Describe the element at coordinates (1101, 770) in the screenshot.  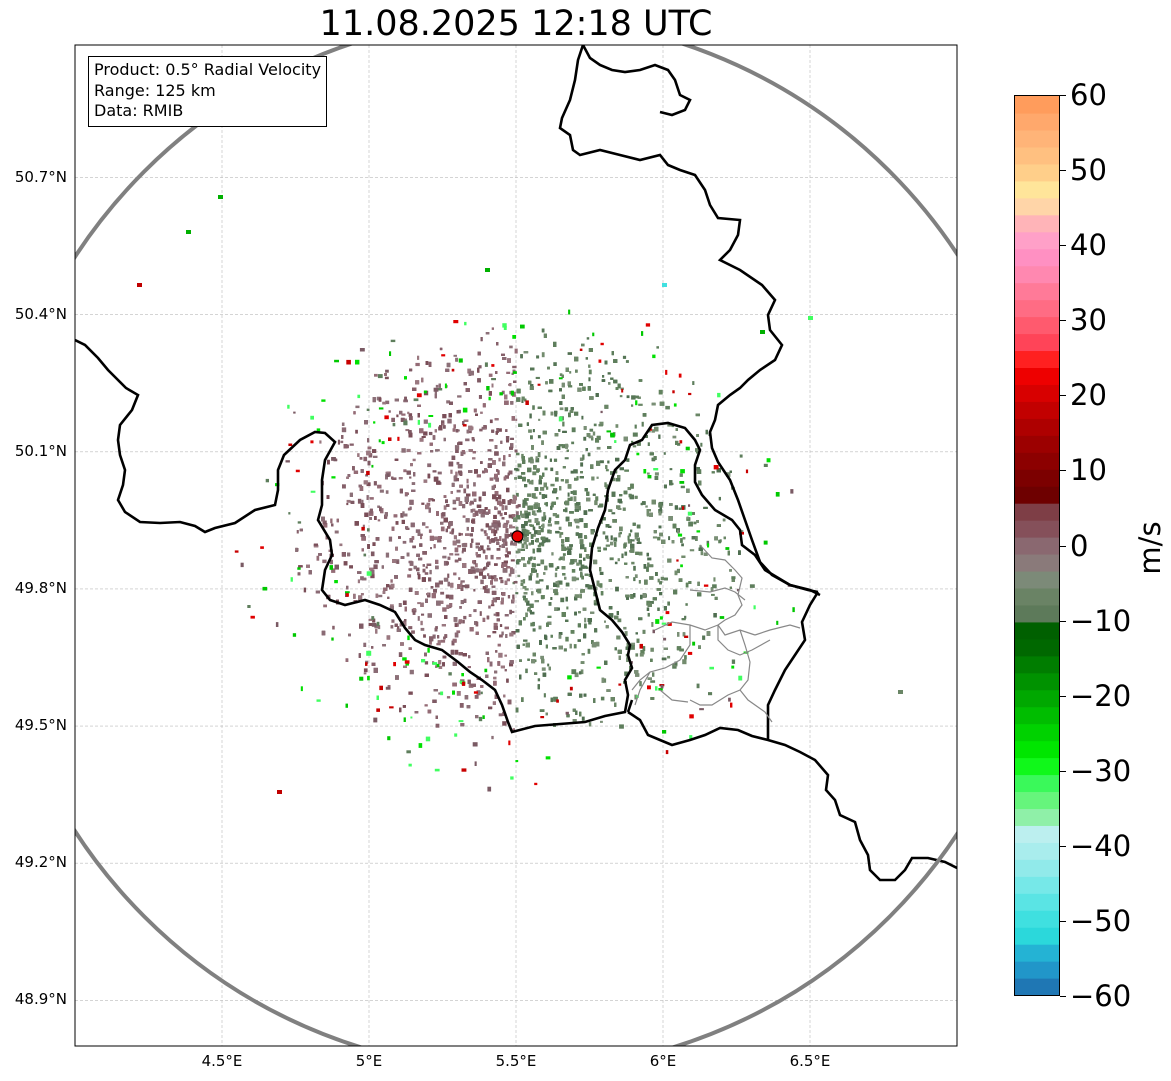
I see `colorbar-tick-label: −30` at that location.